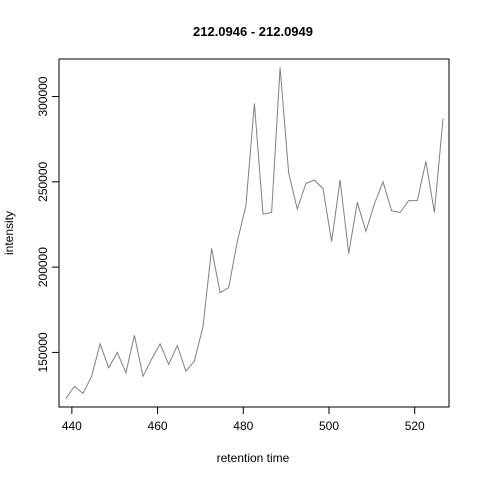 This screenshot has width=480, height=480. I want to click on x-tick-label: 440, so click(72, 426).